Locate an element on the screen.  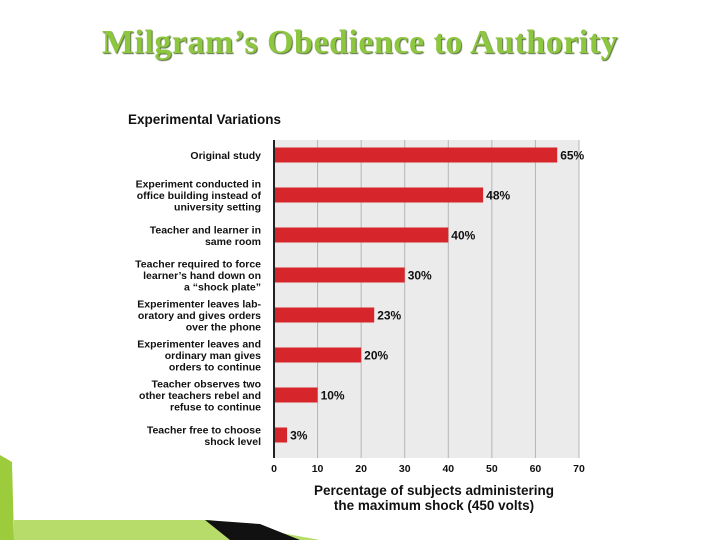
category-label-line: oratory and gives orders is located at coordinates (199, 316).